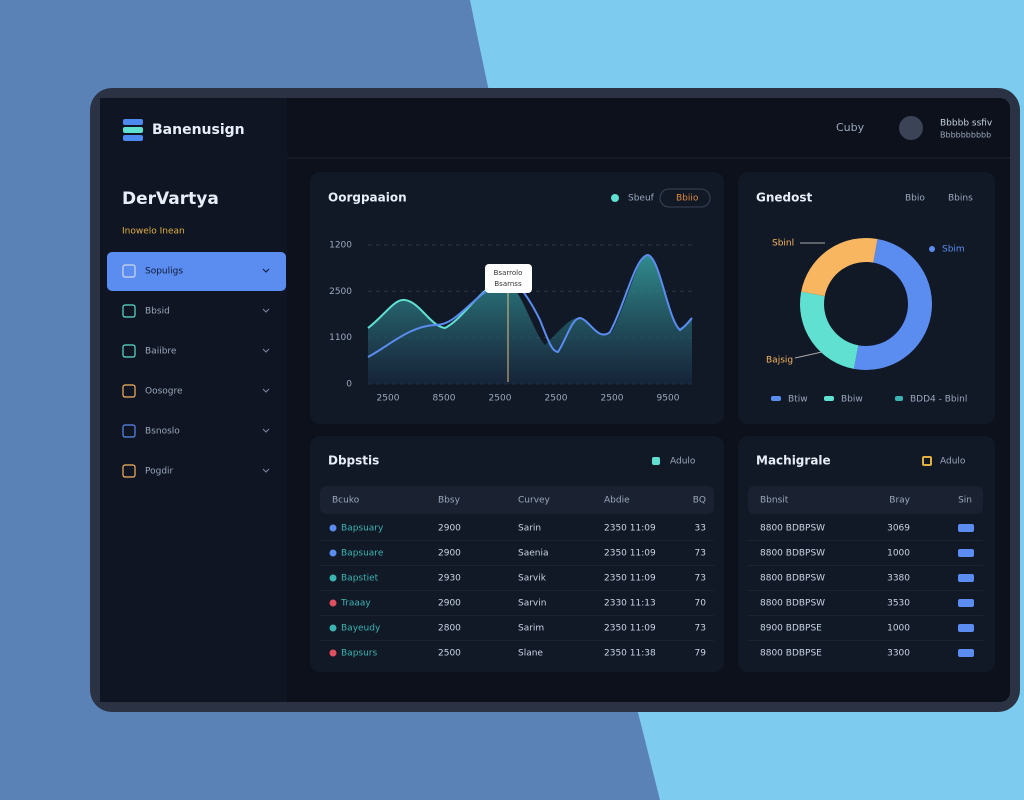 The image size is (1024, 800). What do you see at coordinates (699, 501) in the screenshot?
I see `column-header: BQ` at bounding box center [699, 501].